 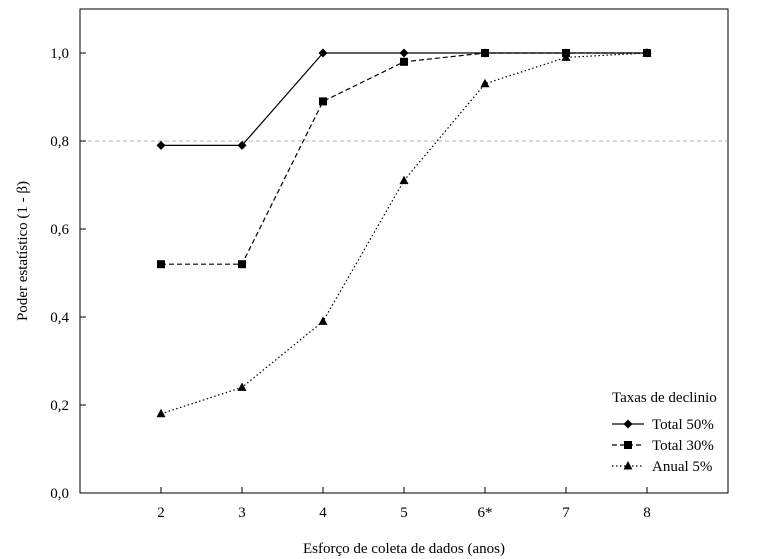 I want to click on x-tick-label: 5, so click(x=404, y=513).